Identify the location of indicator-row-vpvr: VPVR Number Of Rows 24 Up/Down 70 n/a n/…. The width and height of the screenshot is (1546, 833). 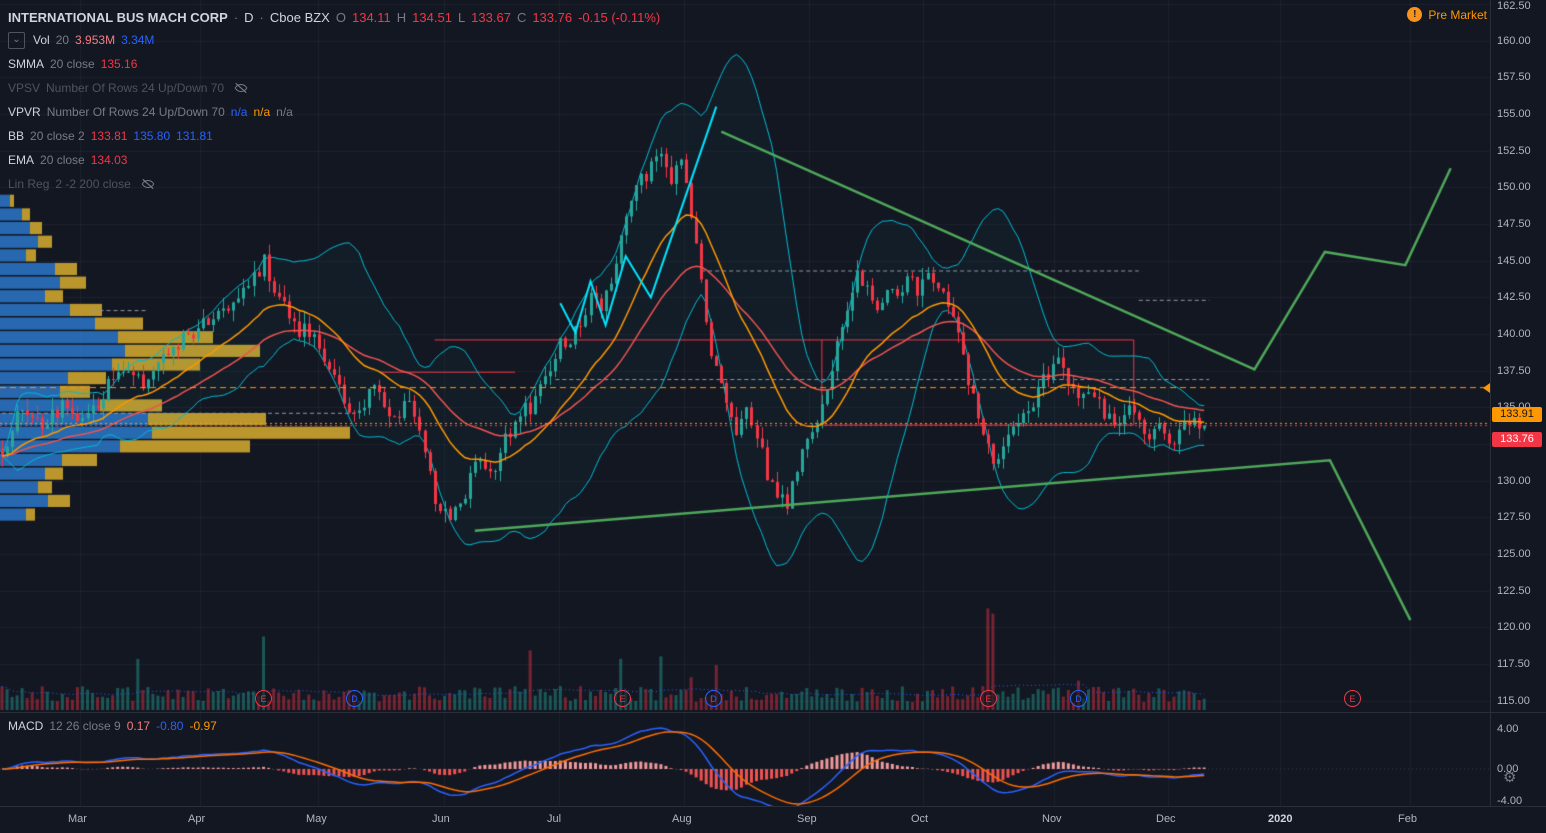
(334, 112).